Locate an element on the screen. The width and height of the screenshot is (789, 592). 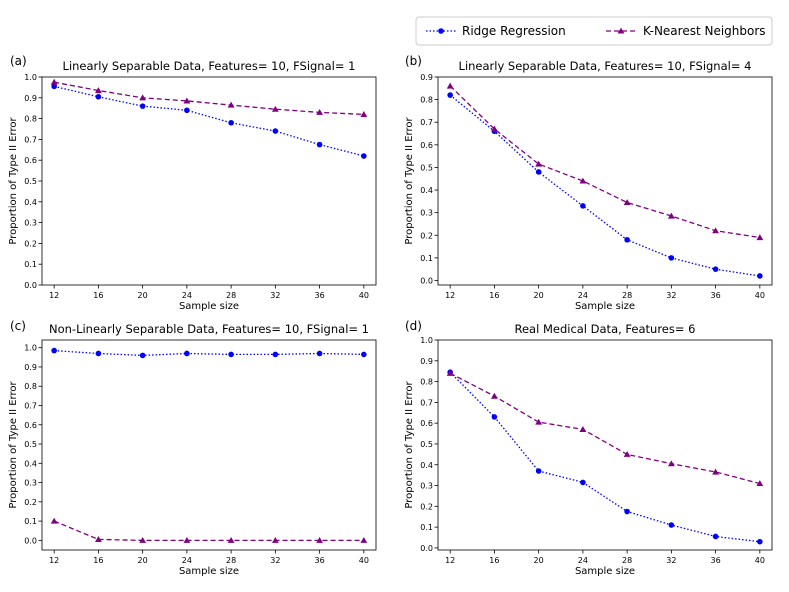
legend-box is located at coordinates (594, 31).